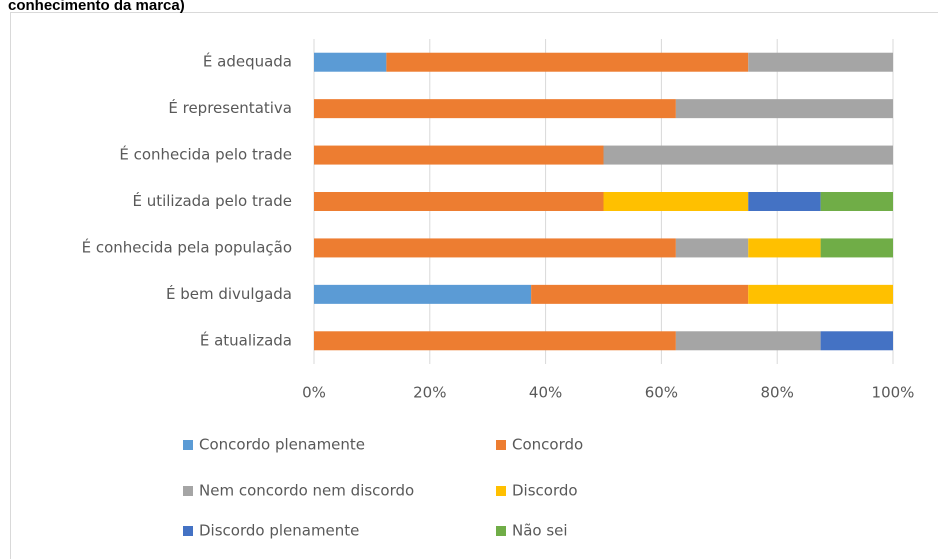 The image size is (938, 559). Describe the element at coordinates (230, 107) in the screenshot. I see `y-tick-label: É representativa` at that location.